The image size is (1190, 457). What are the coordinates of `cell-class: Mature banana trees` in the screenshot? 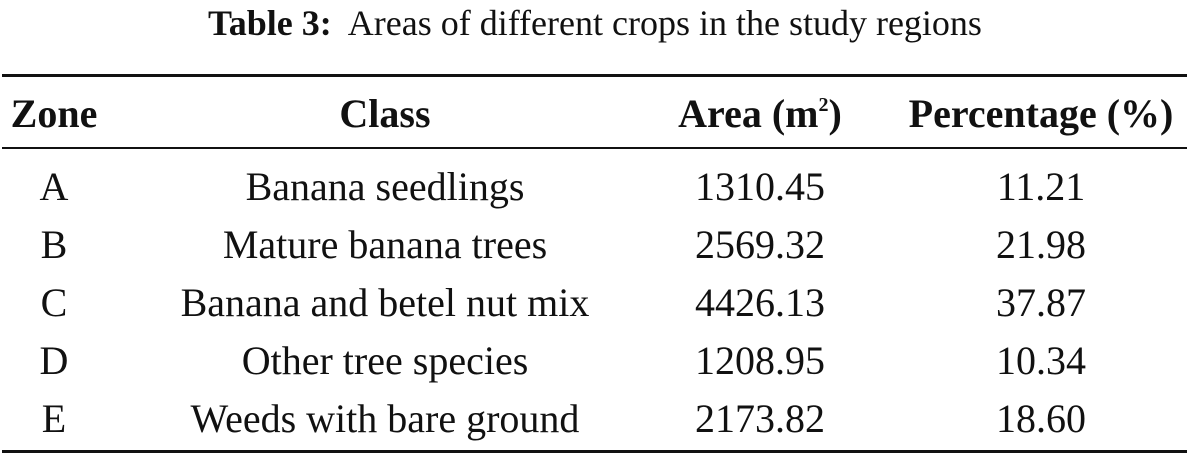 It's located at (385, 244).